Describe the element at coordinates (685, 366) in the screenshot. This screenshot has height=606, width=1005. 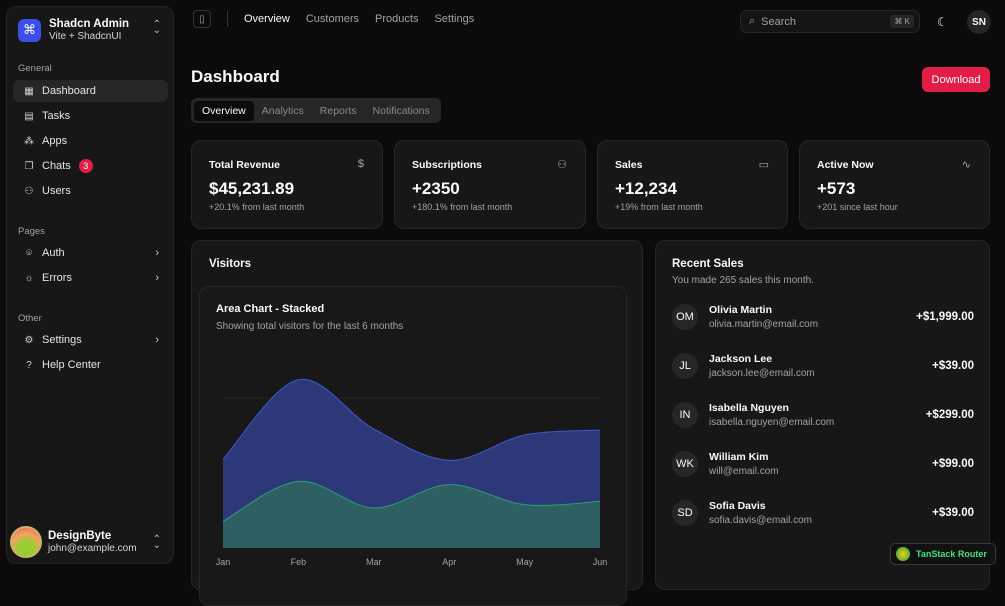
I see `avatar: JL` at that location.